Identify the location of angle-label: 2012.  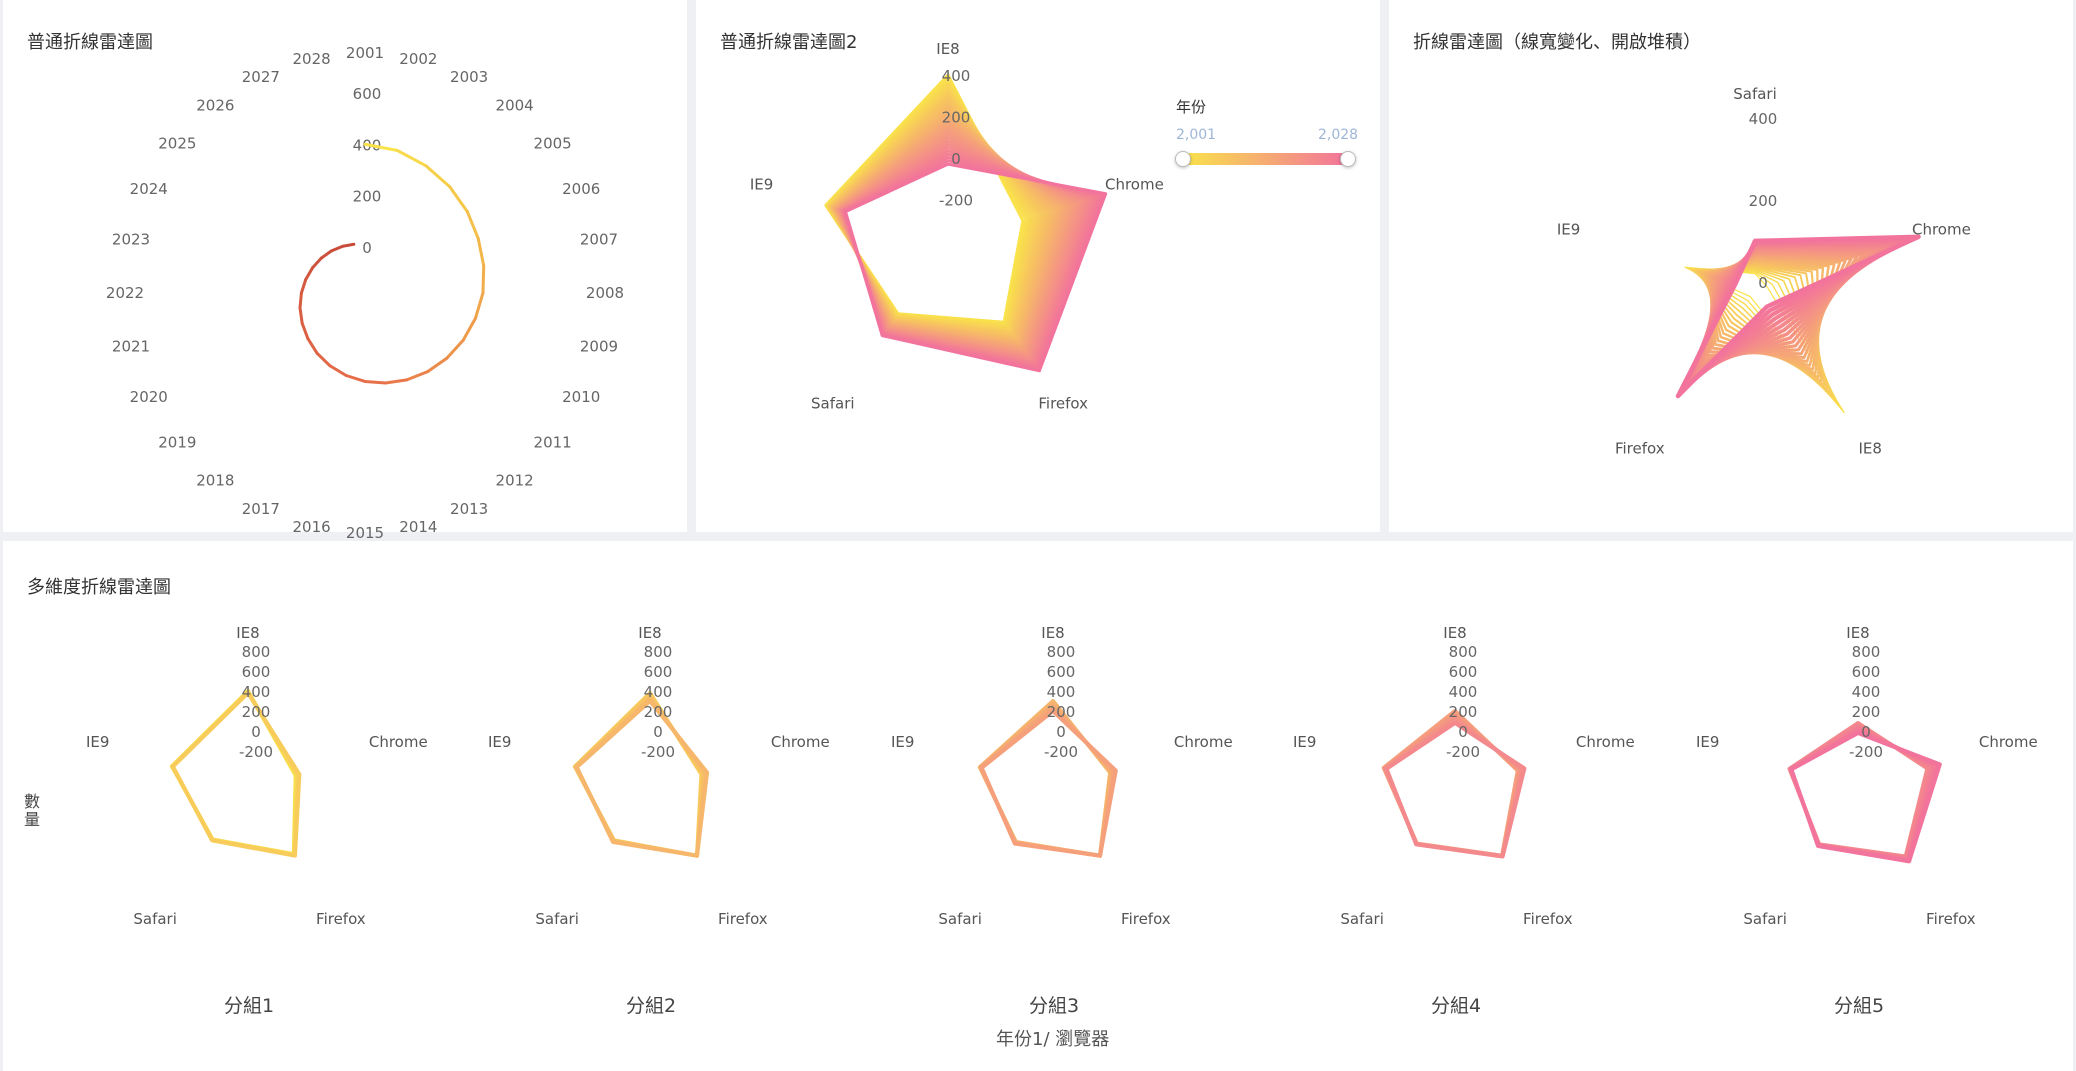
(515, 481).